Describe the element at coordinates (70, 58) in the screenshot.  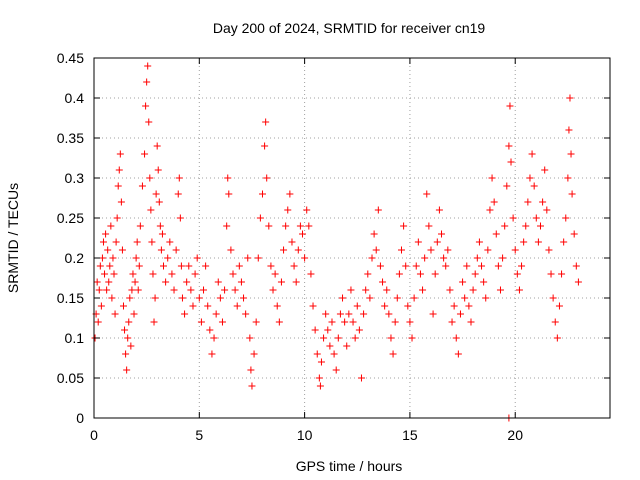
I see `y-tick-label: 0.45` at that location.